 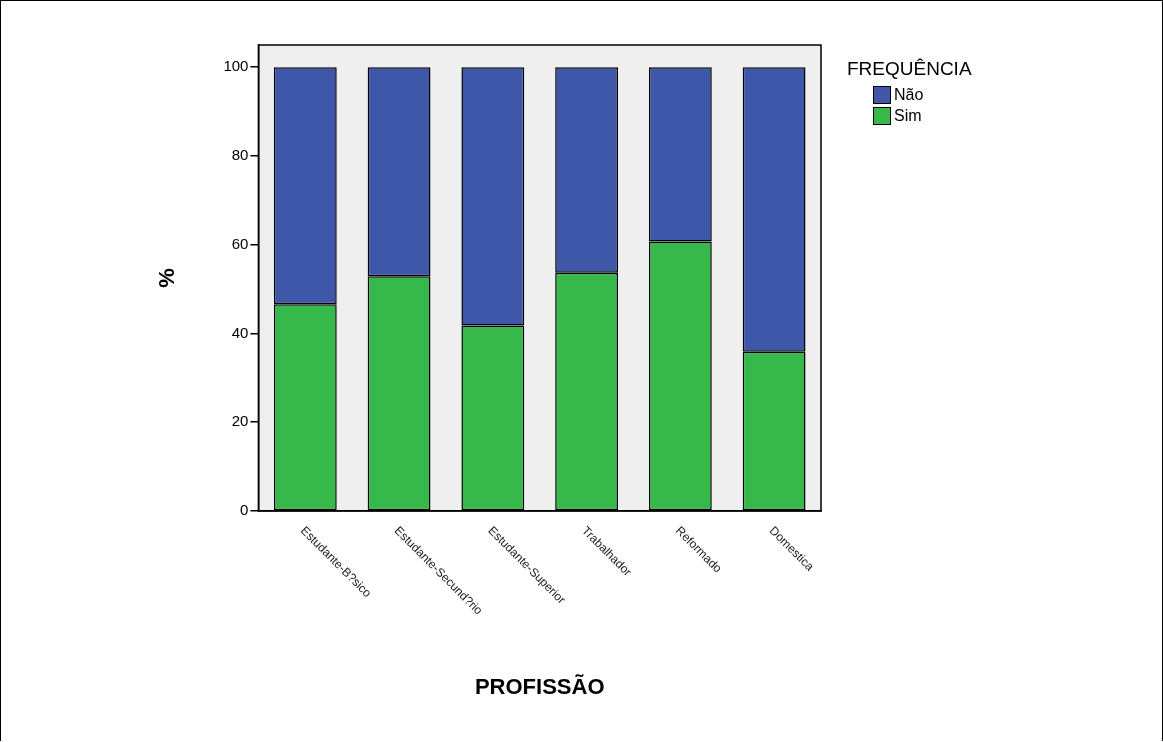 What do you see at coordinates (908, 116) in the screenshot?
I see `legend-label: Sim` at bounding box center [908, 116].